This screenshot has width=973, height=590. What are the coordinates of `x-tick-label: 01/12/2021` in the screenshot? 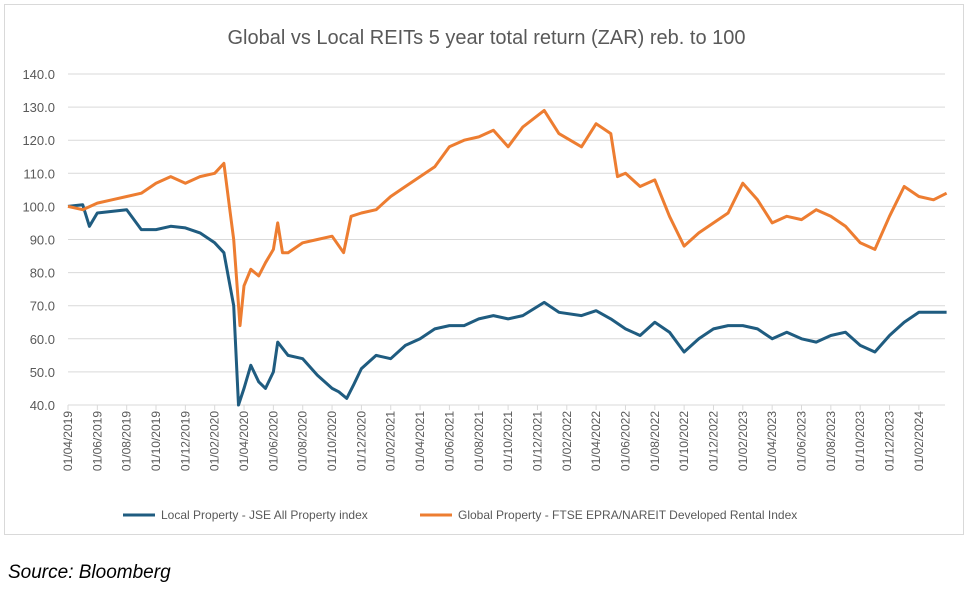 It's located at (537, 441).